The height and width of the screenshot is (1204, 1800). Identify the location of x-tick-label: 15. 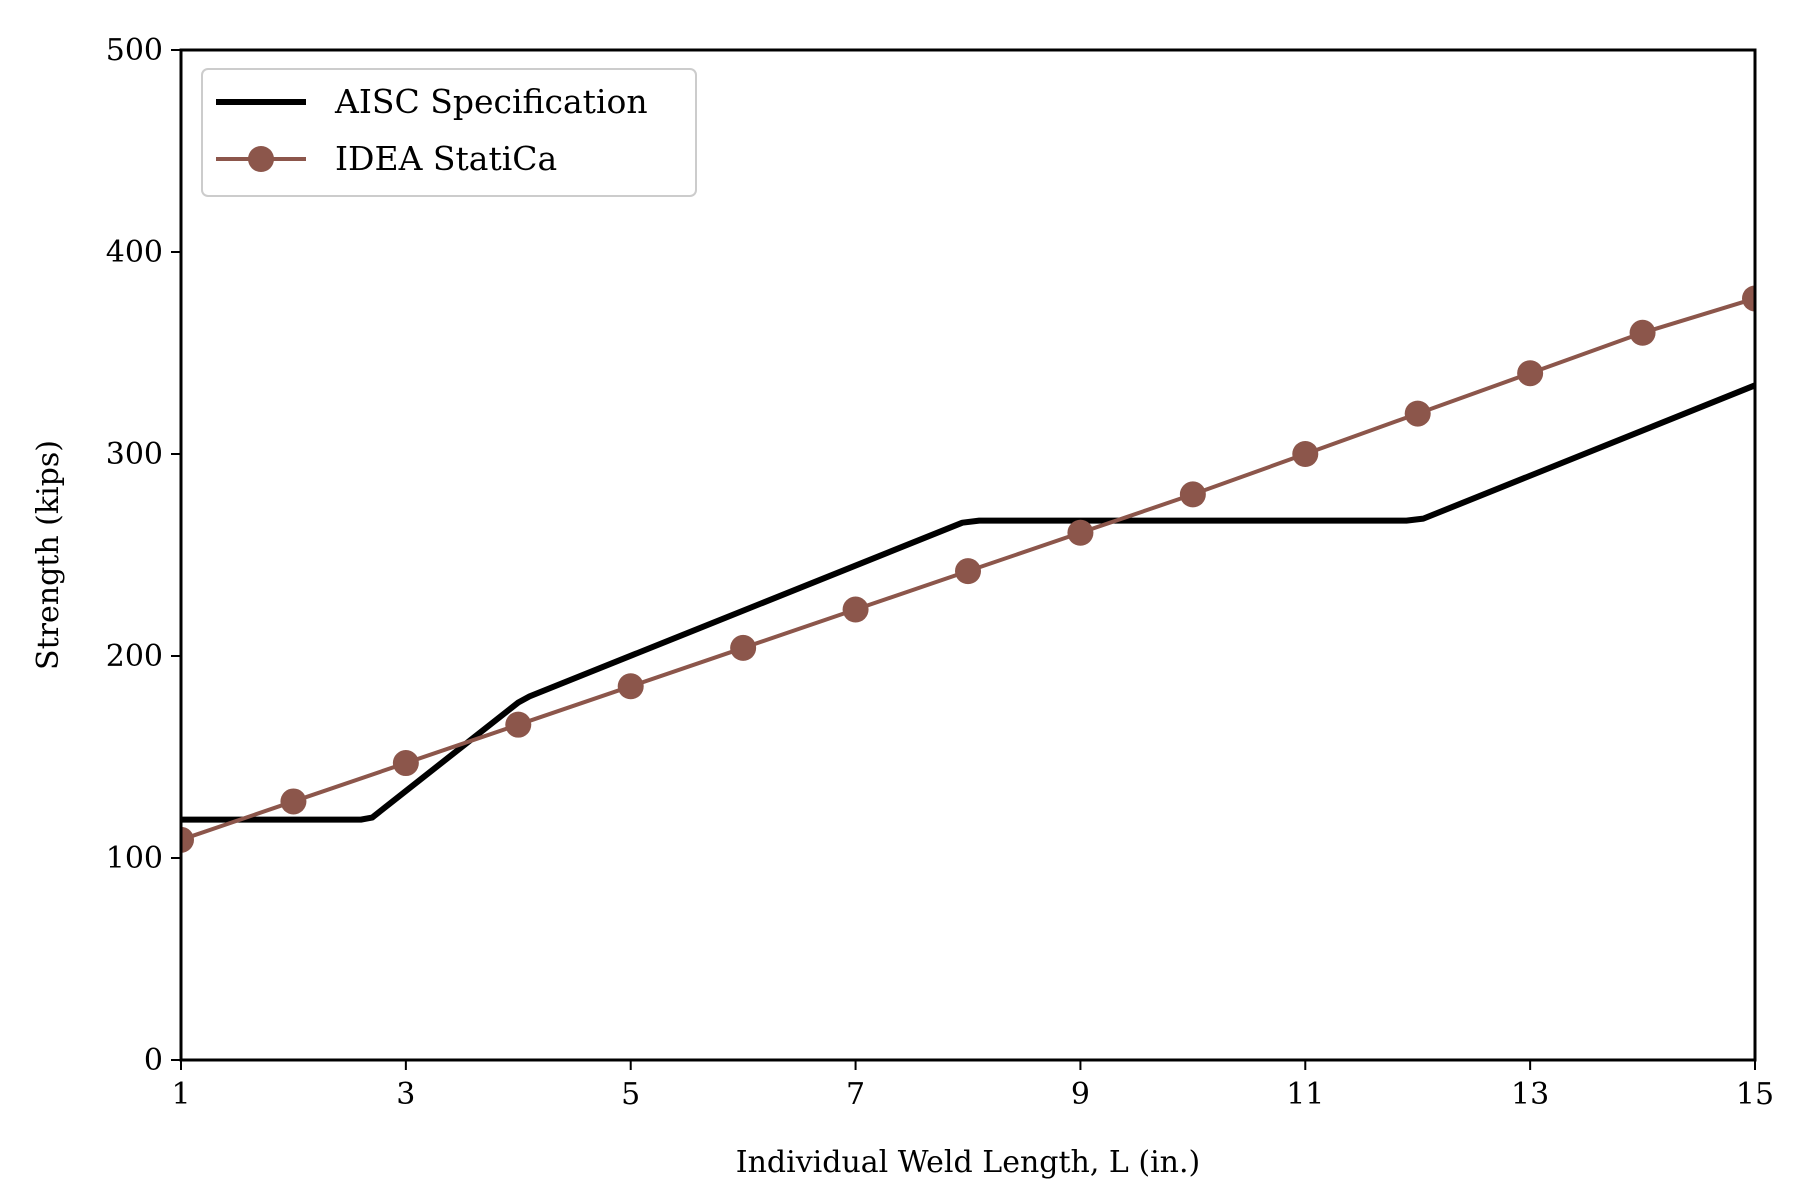
(1755, 1094).